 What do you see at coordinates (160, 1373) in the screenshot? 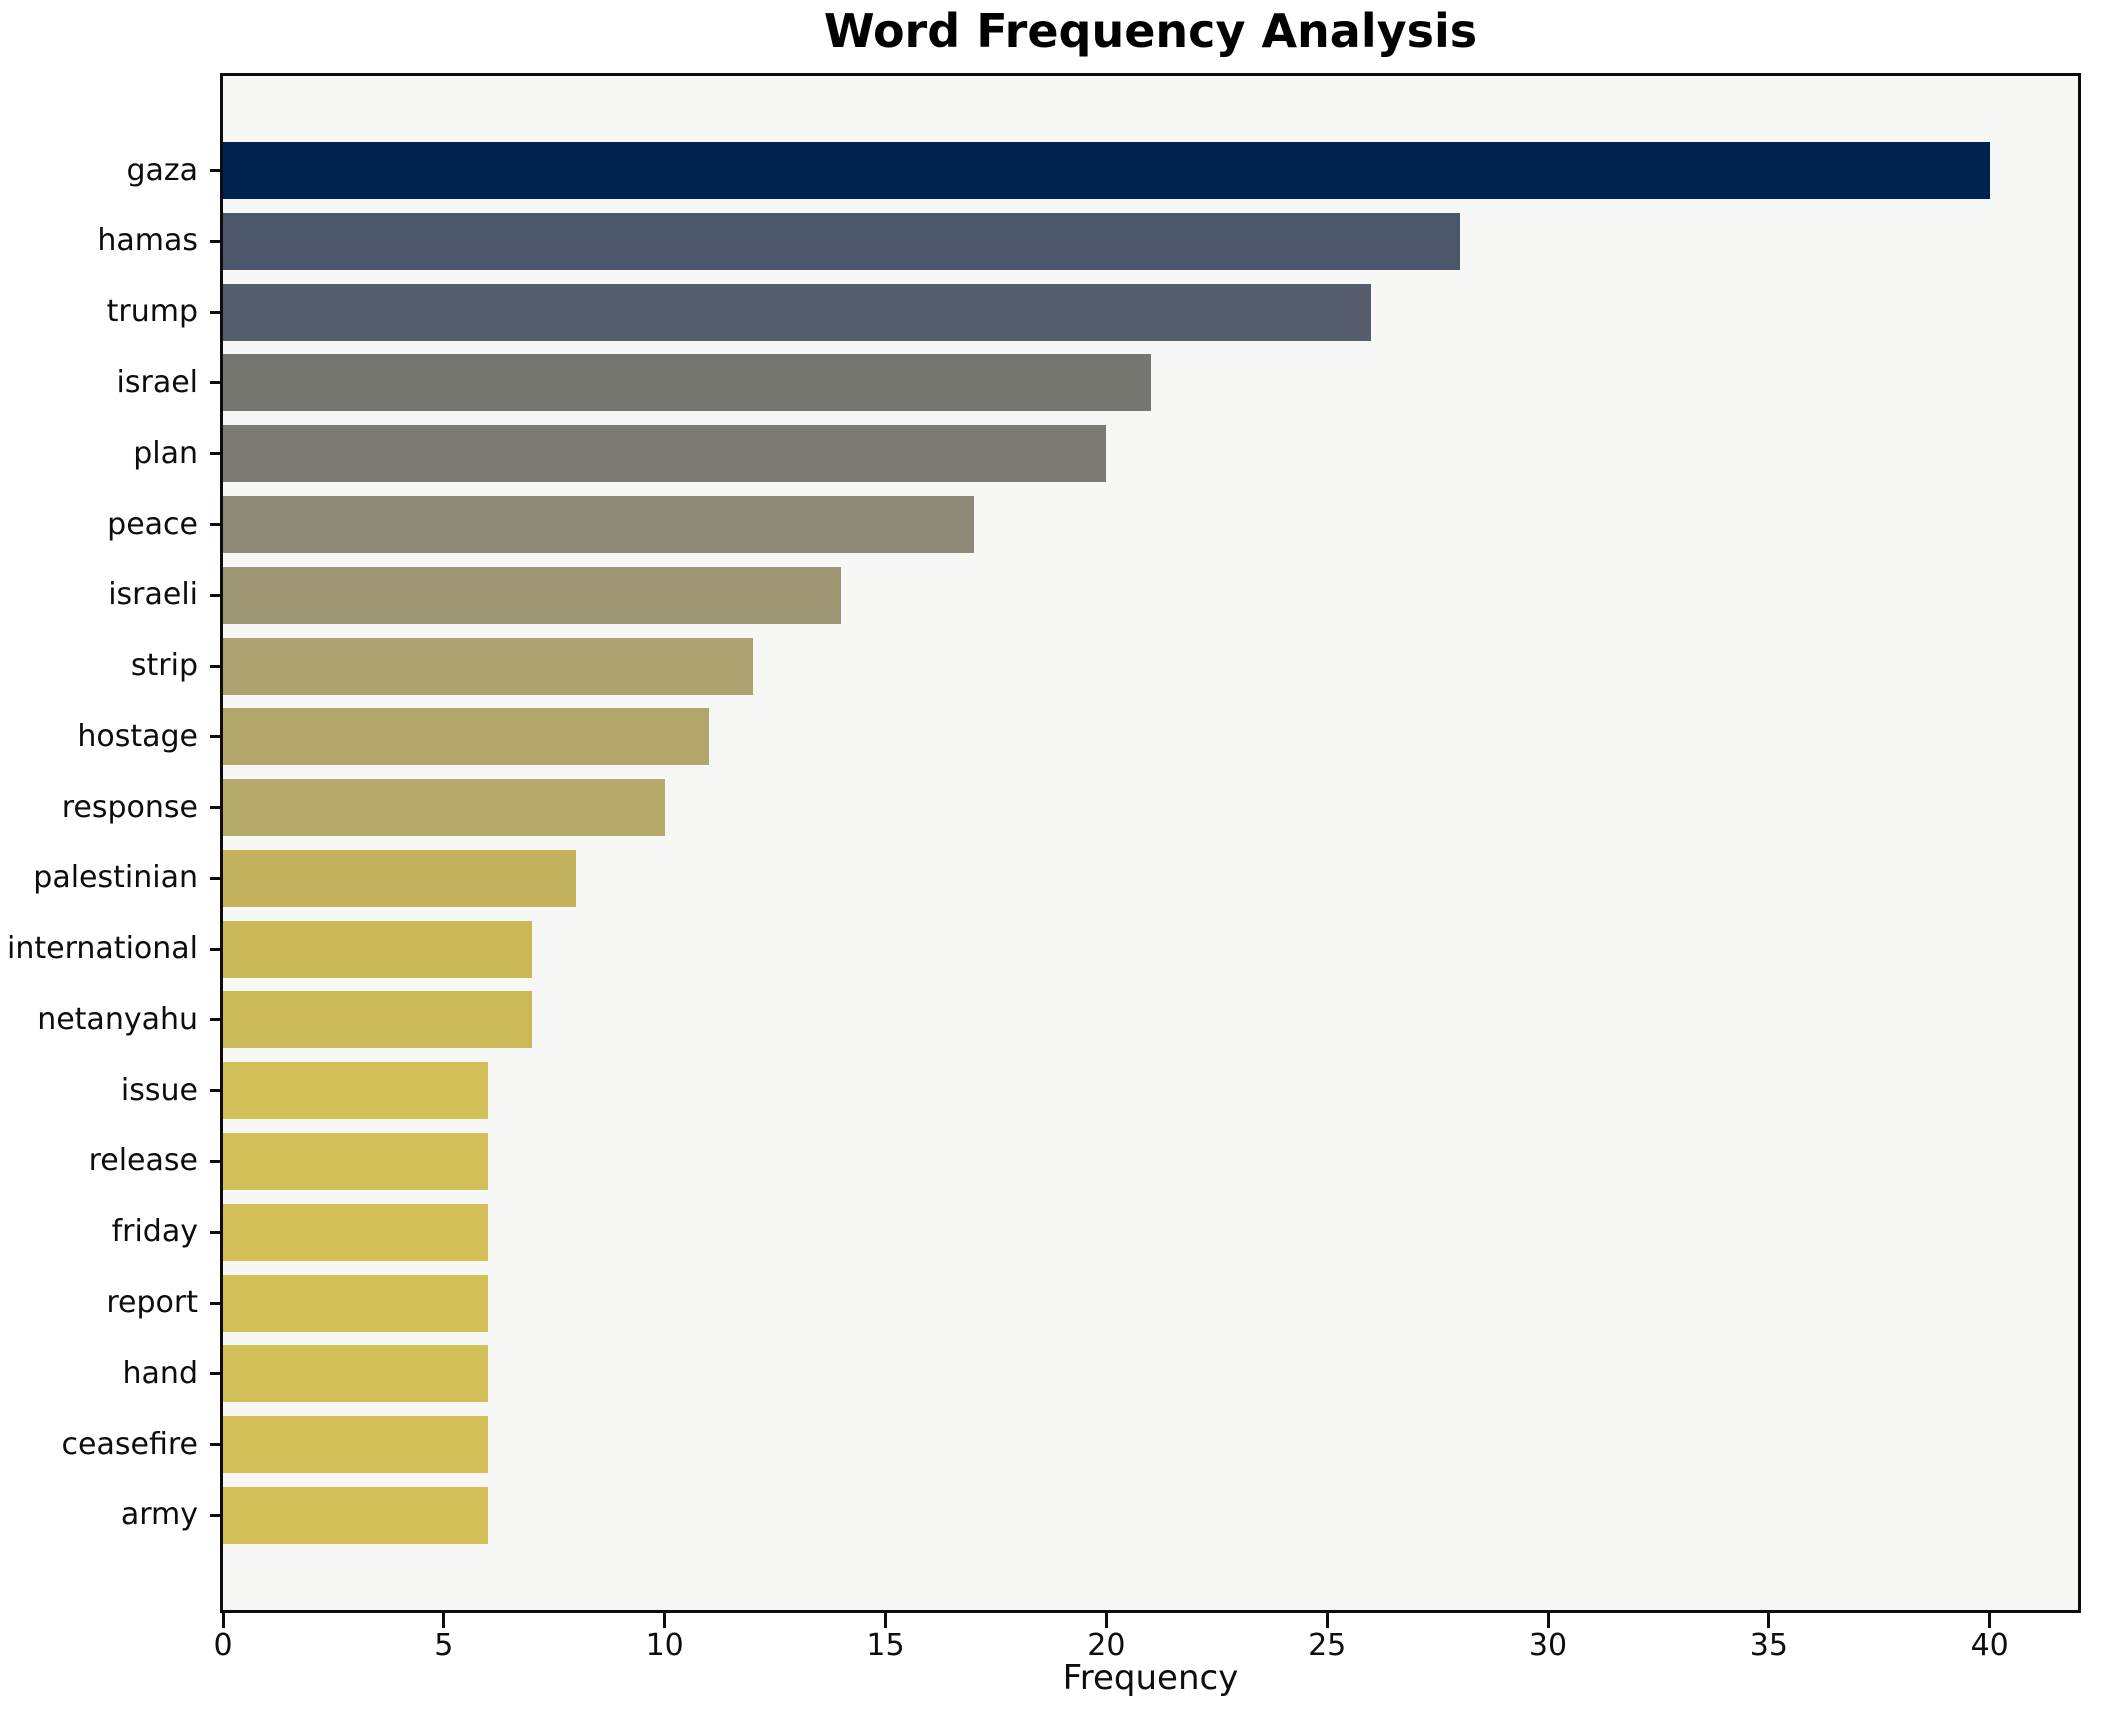
I see `y-tick-label: hand` at bounding box center [160, 1373].